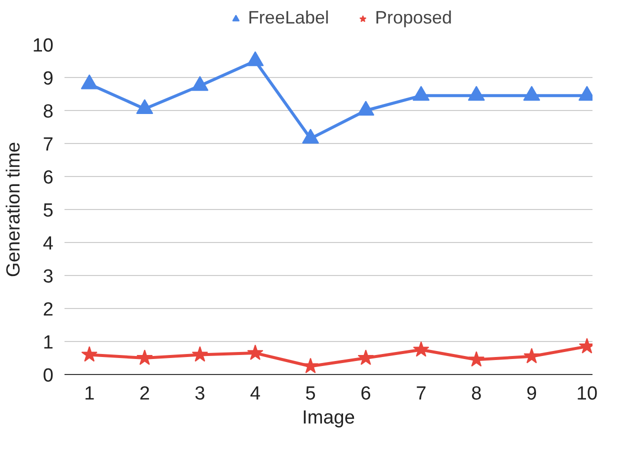 The width and height of the screenshot is (629, 456). What do you see at coordinates (48, 244) in the screenshot?
I see `y-tick-label: 4` at bounding box center [48, 244].